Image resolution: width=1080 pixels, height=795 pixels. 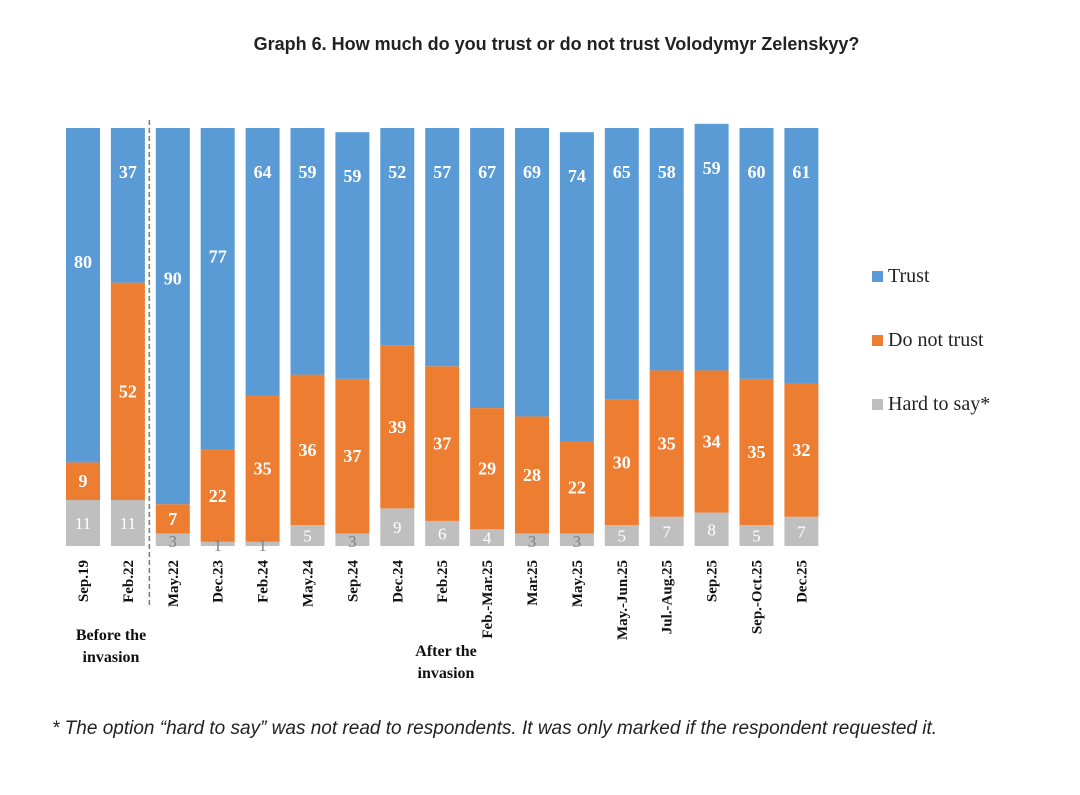 I want to click on x-tick-label-14: Sep.25, so click(x=713, y=581).